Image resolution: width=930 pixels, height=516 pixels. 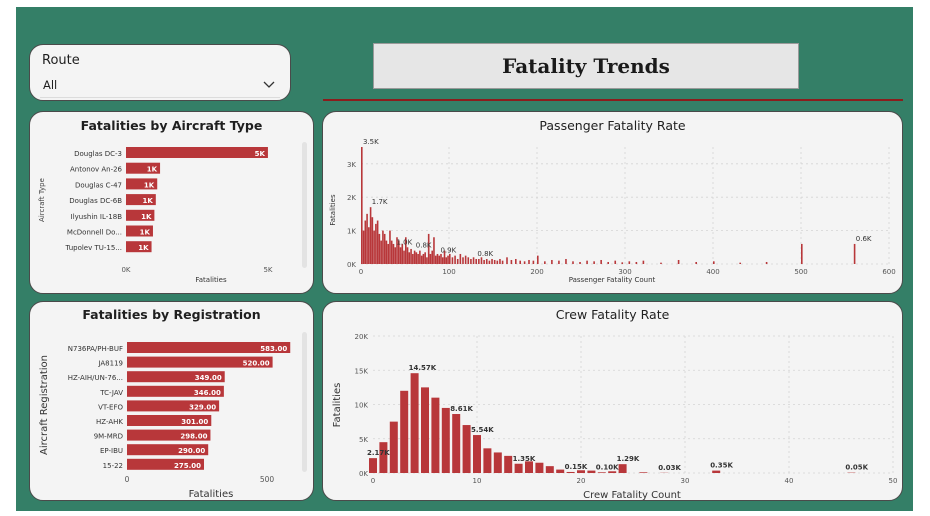 What do you see at coordinates (304, 205) in the screenshot?
I see `aircraft-type-scrollbar` at bounding box center [304, 205].